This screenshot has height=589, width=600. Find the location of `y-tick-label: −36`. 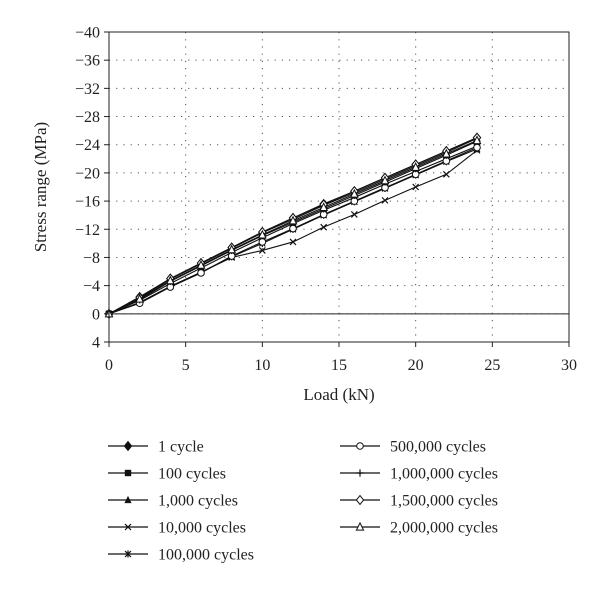

y-tick-label: −36 is located at coordinates (87, 61).